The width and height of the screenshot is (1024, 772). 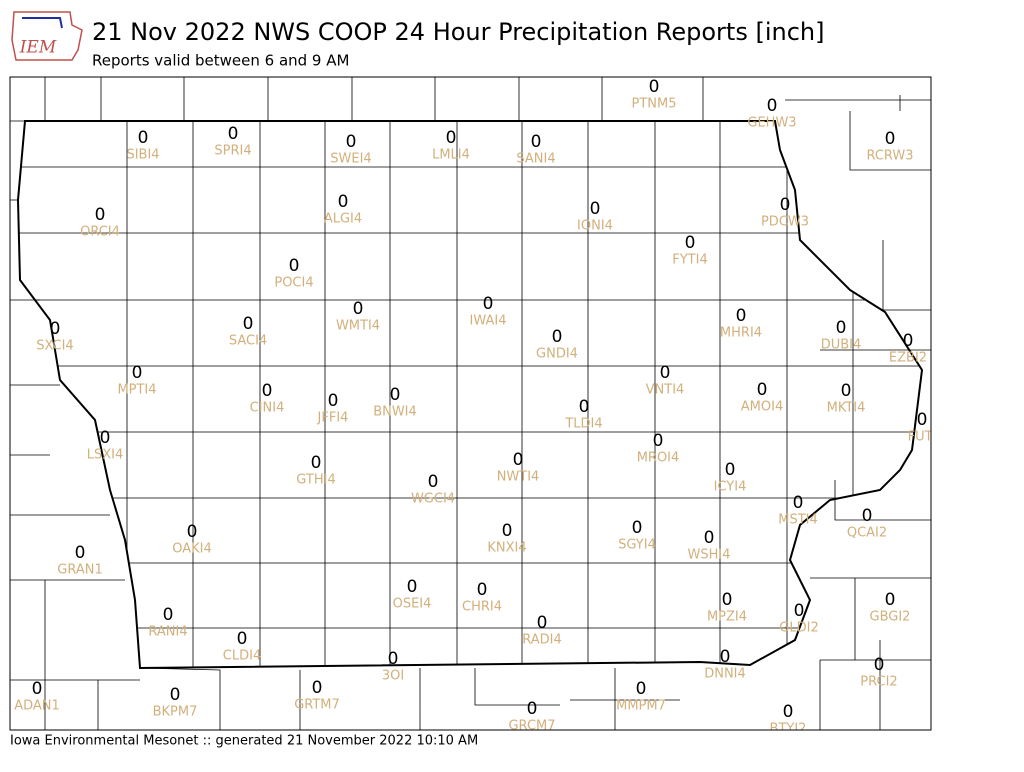 What do you see at coordinates (350, 159) in the screenshot?
I see `station-id: SWEI4` at bounding box center [350, 159].